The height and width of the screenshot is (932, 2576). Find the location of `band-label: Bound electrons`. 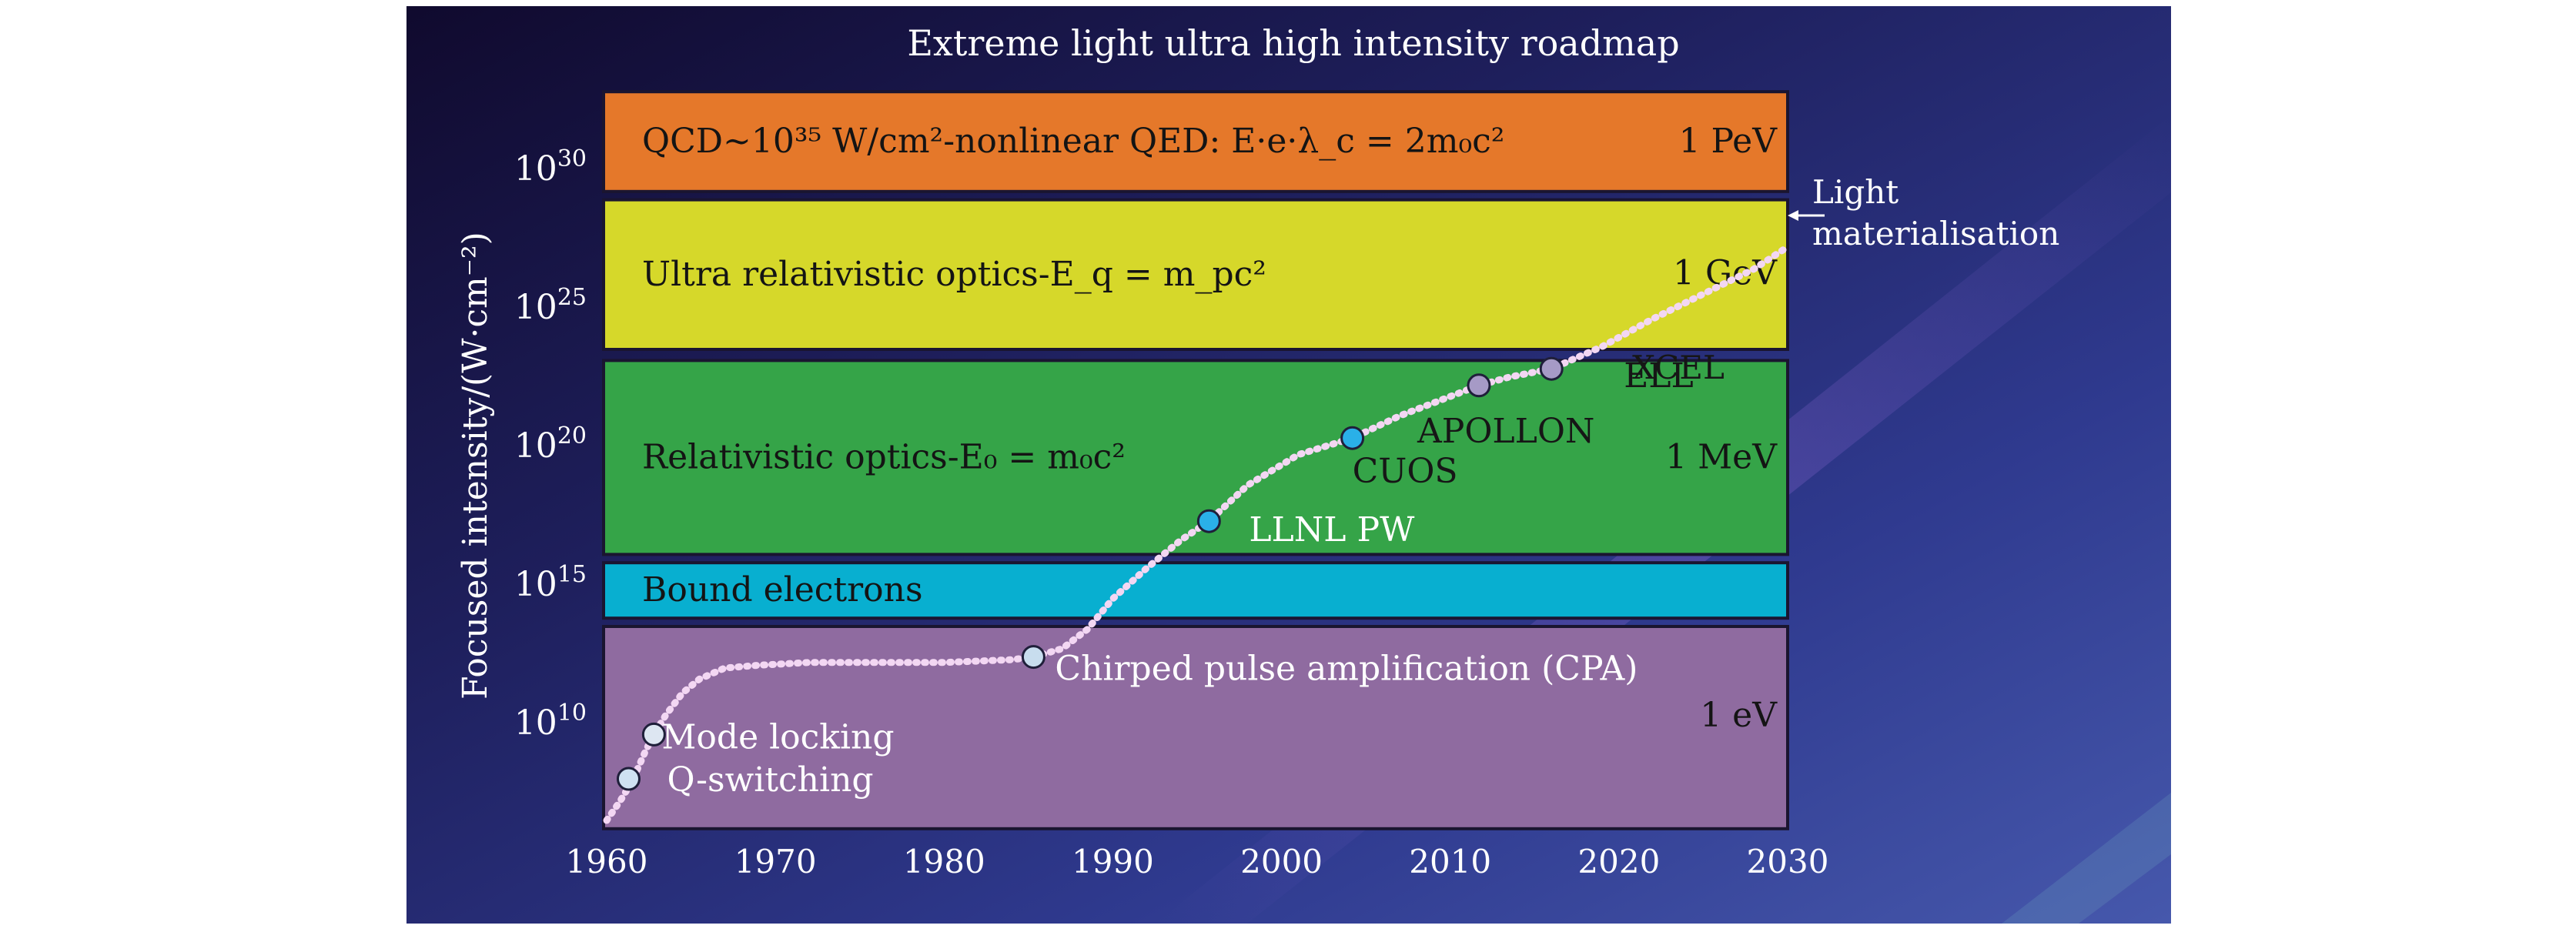

band-label: Bound electrons is located at coordinates (783, 590).